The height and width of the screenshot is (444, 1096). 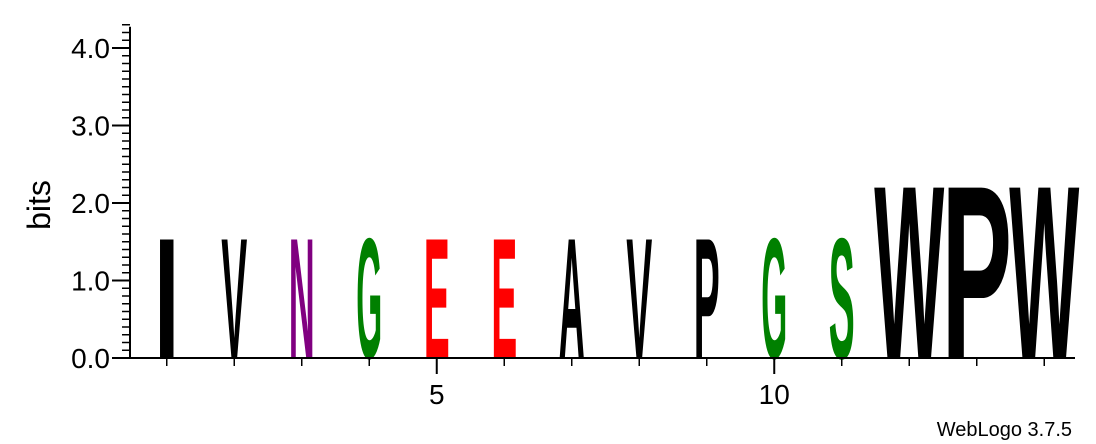 What do you see at coordinates (1004, 430) in the screenshot?
I see `weblogo-credit: WebLogo 3.7.5` at bounding box center [1004, 430].